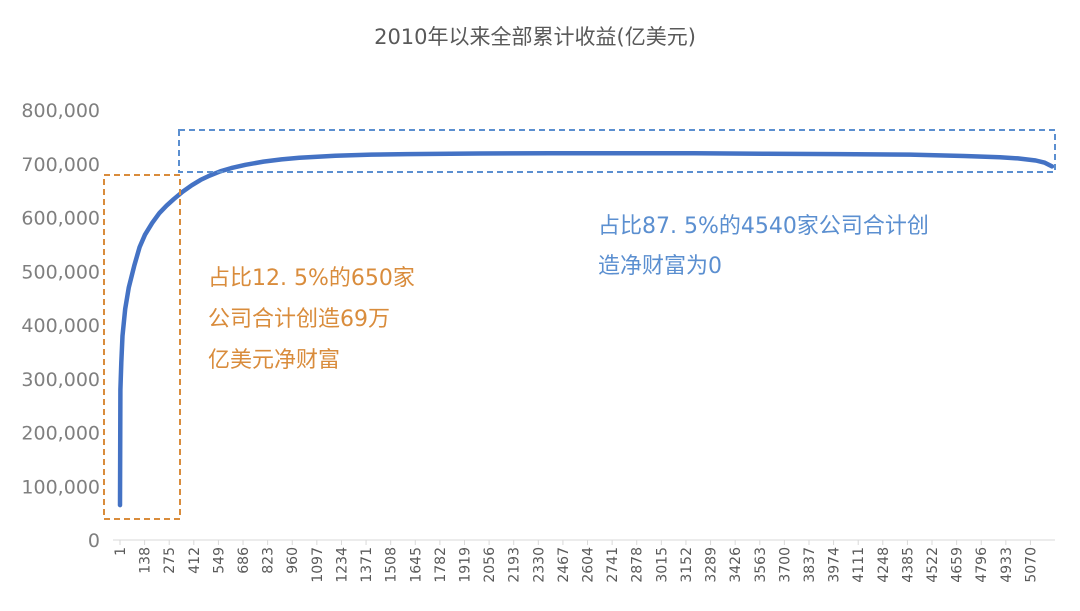  I want to click on y-tick-label: 800,000, so click(60, 111).